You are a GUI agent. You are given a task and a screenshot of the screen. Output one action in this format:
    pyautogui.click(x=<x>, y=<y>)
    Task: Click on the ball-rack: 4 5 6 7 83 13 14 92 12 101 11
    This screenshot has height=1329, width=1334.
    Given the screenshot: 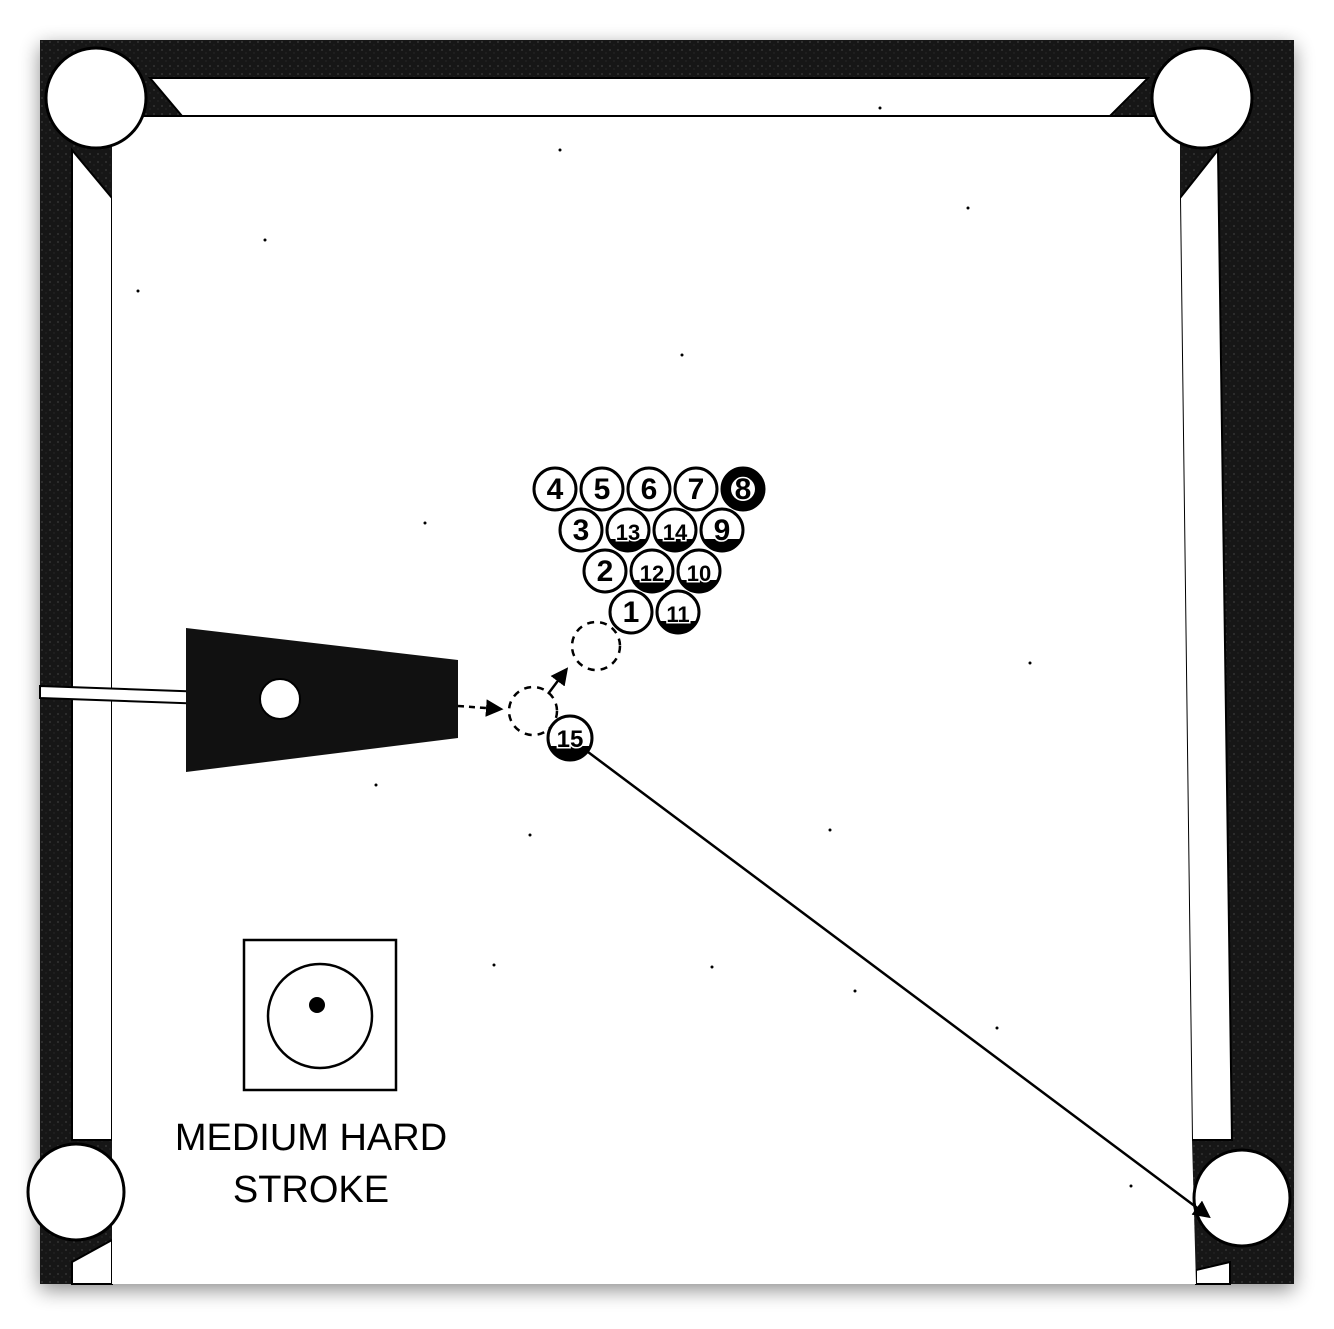 What is the action you would take?
    pyautogui.click(x=649, y=550)
    